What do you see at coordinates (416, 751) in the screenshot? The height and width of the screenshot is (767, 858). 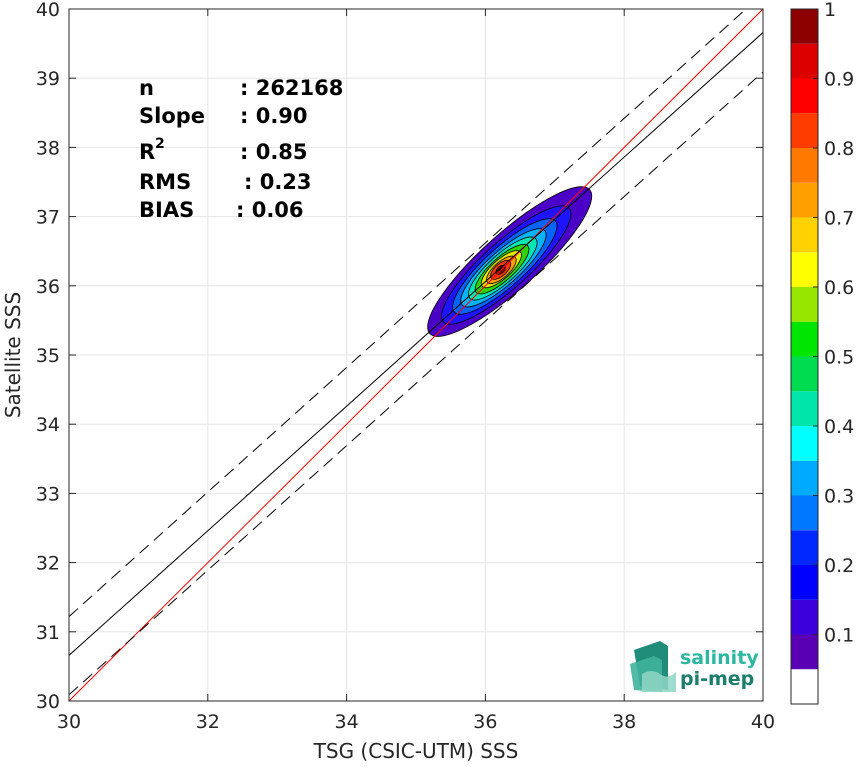 I see `x-axis-label: TSG (CSIC-UTM) SSS` at bounding box center [416, 751].